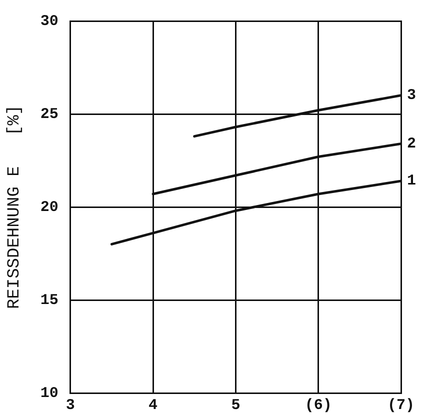 The image size is (427, 417). Describe the element at coordinates (15, 207) in the screenshot. I see `y-axis-title: REISSDEHNUNG E [%]` at that location.